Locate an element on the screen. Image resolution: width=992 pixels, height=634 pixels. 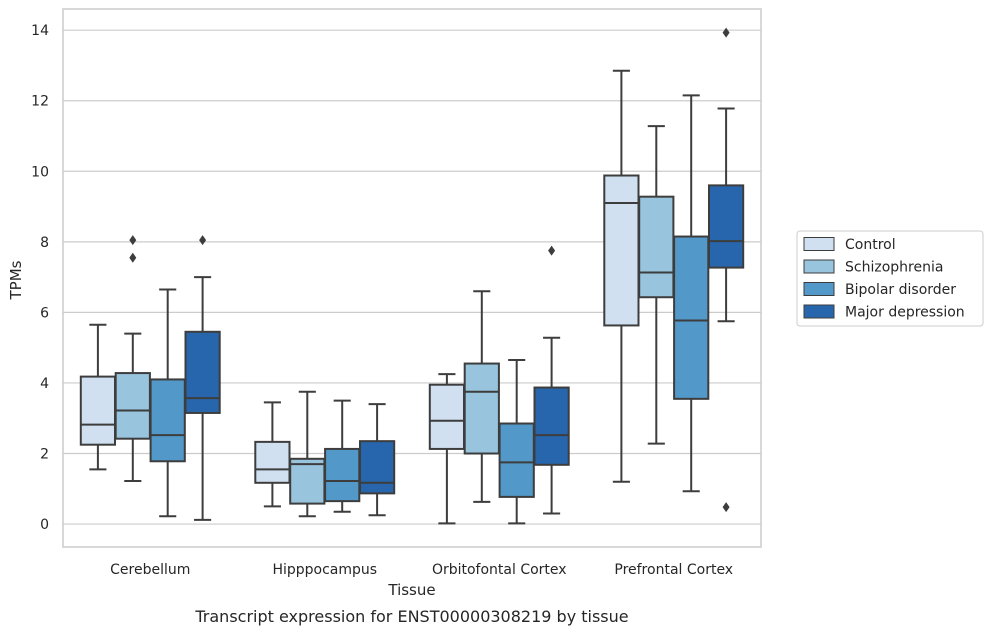
y-tick-label: 0 is located at coordinates (44, 525).